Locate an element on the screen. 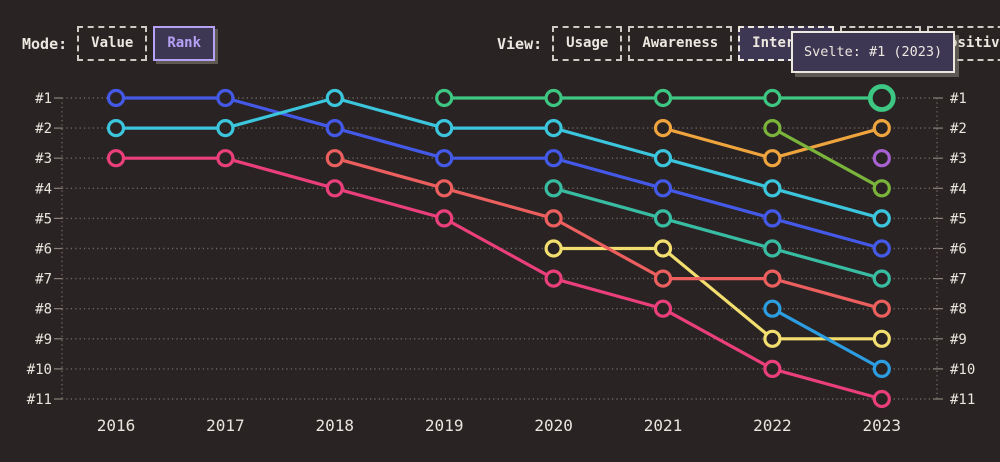 The image size is (1000, 462). point-royal-blue-2017 is located at coordinates (225, 98).